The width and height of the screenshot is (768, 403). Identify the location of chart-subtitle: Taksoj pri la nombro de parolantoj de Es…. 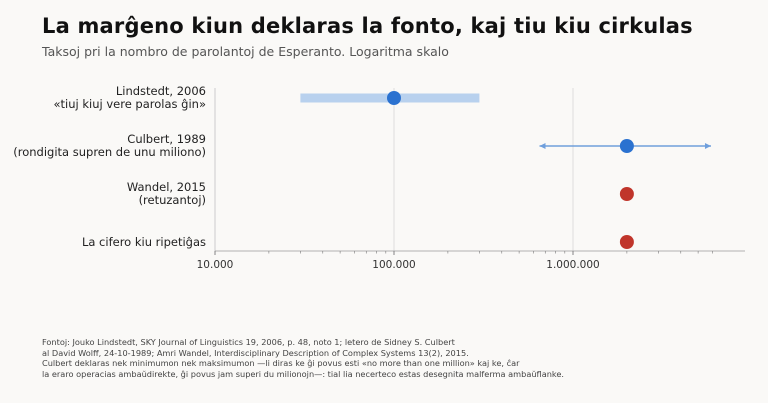
(245, 51).